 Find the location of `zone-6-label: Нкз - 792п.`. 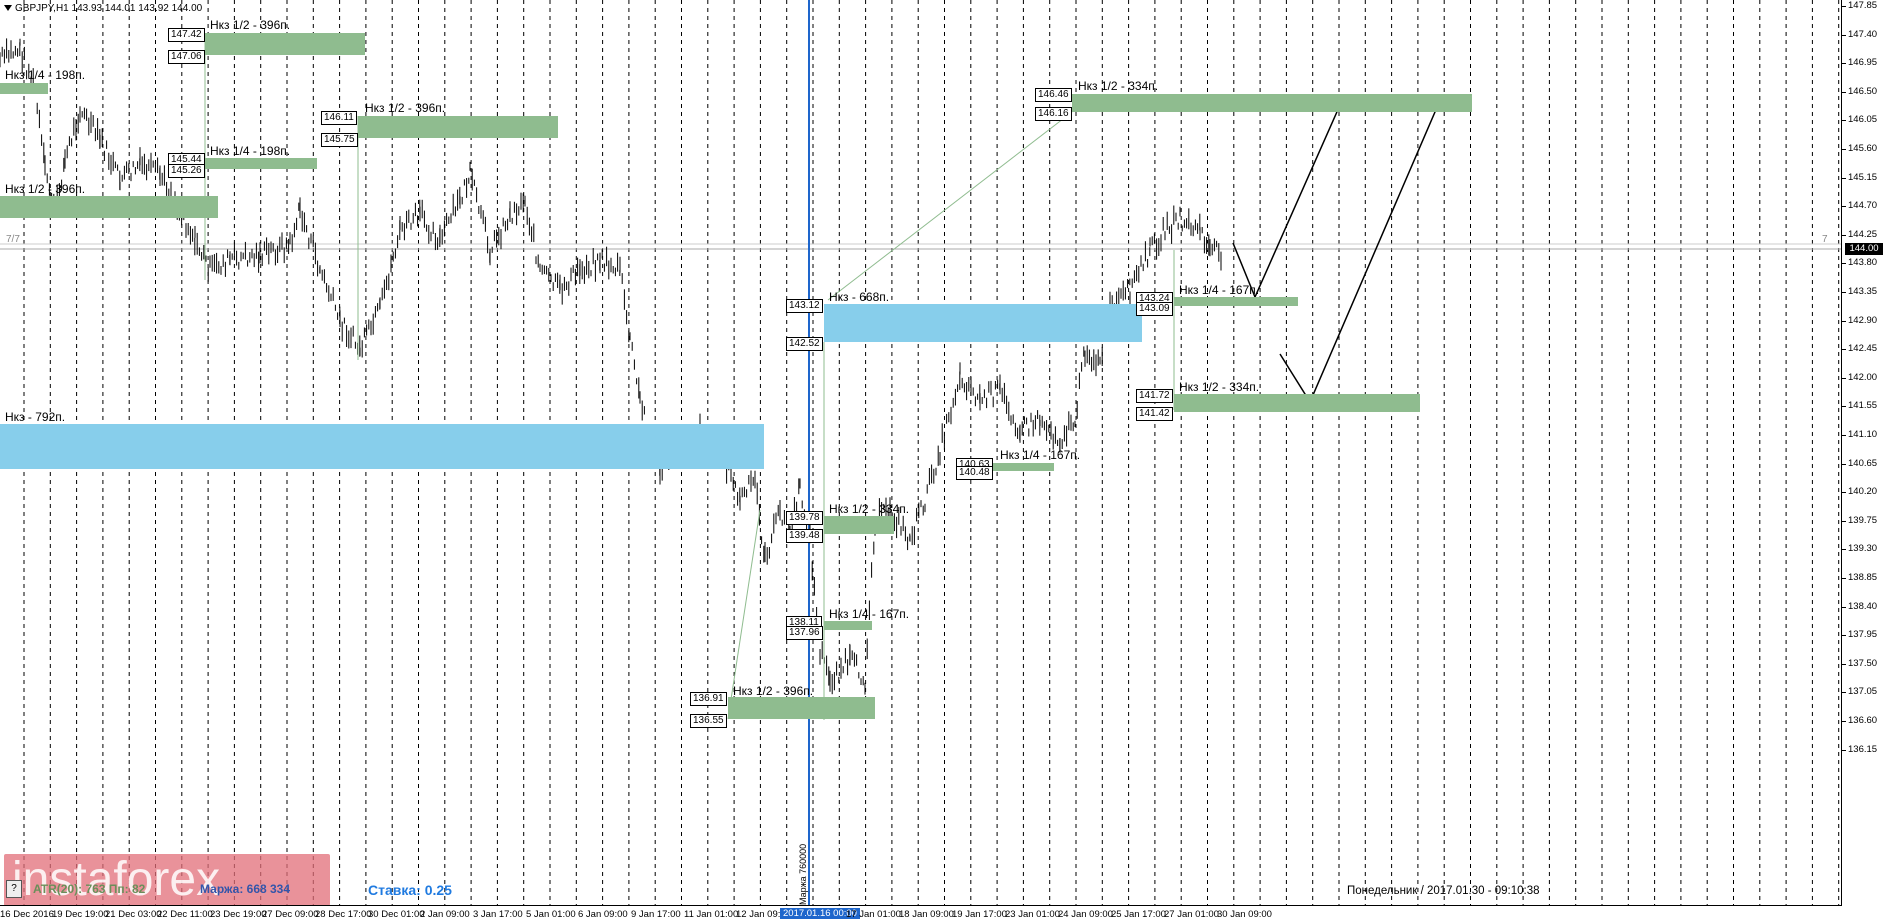

zone-6-label: Нкз - 792п. is located at coordinates (35, 417).